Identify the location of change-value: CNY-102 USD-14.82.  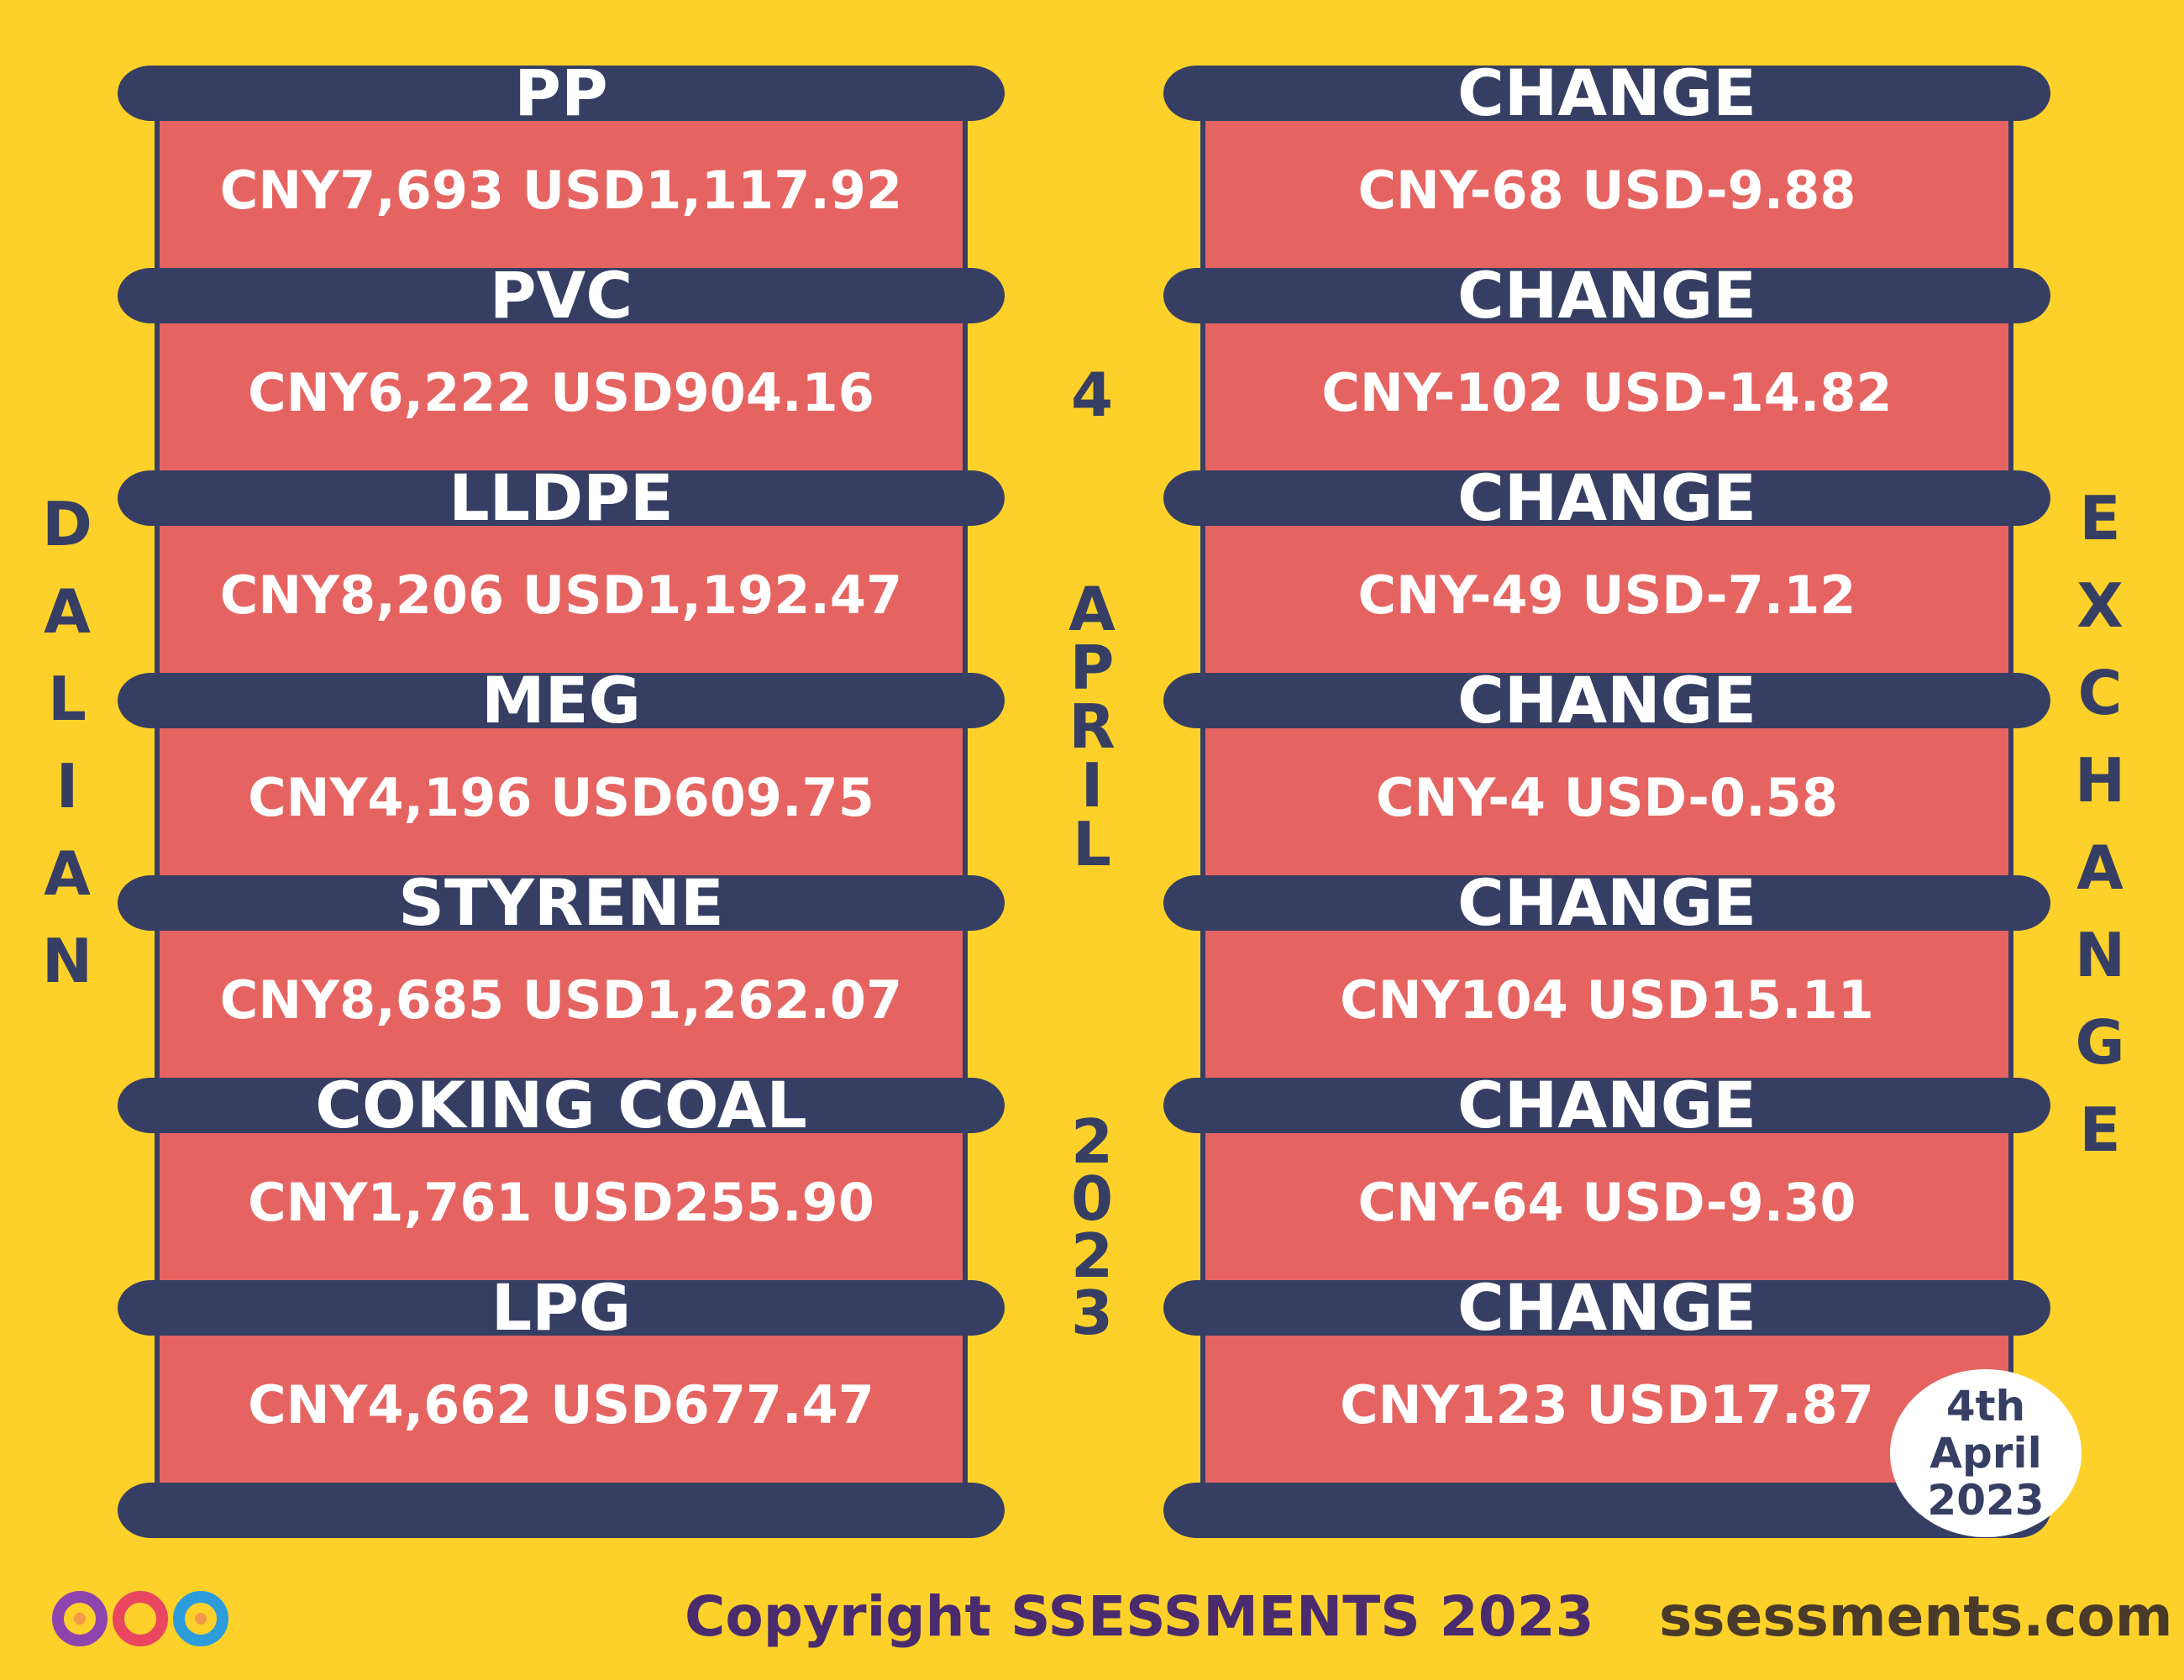
(1607, 392).